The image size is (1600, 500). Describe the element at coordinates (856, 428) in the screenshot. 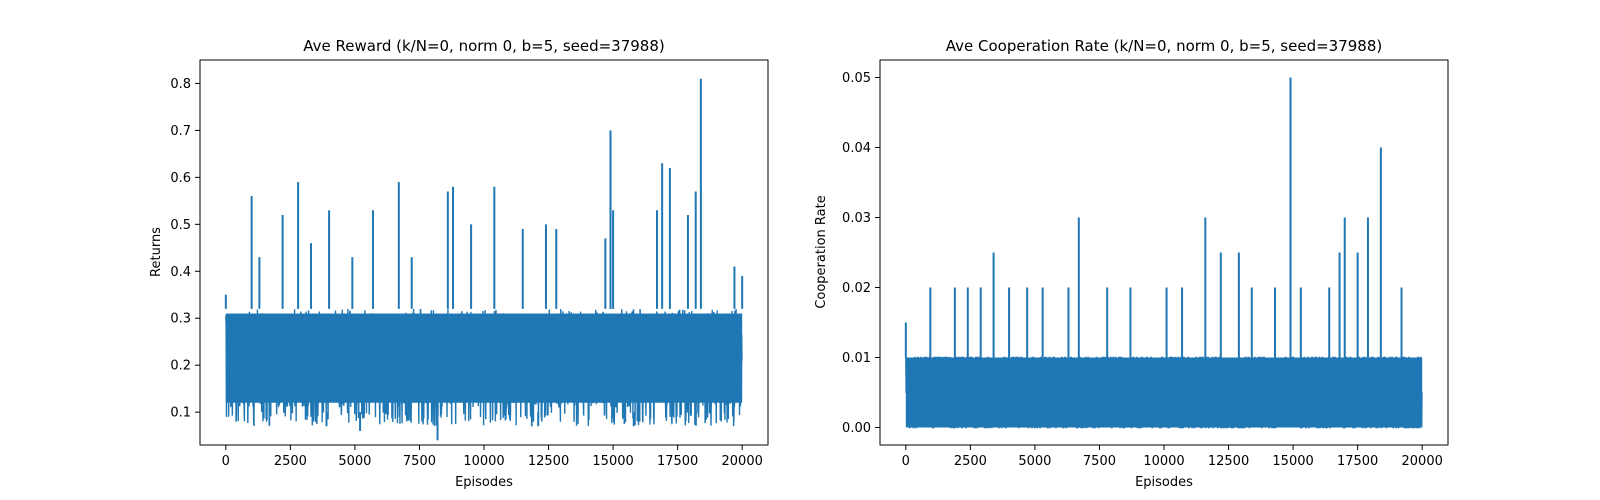

I see `cooperation-y-tick-label: 0.00` at that location.